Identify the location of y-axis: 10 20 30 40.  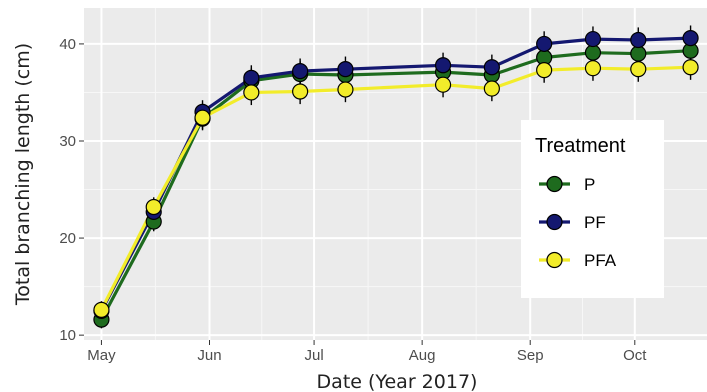
(71, 190).